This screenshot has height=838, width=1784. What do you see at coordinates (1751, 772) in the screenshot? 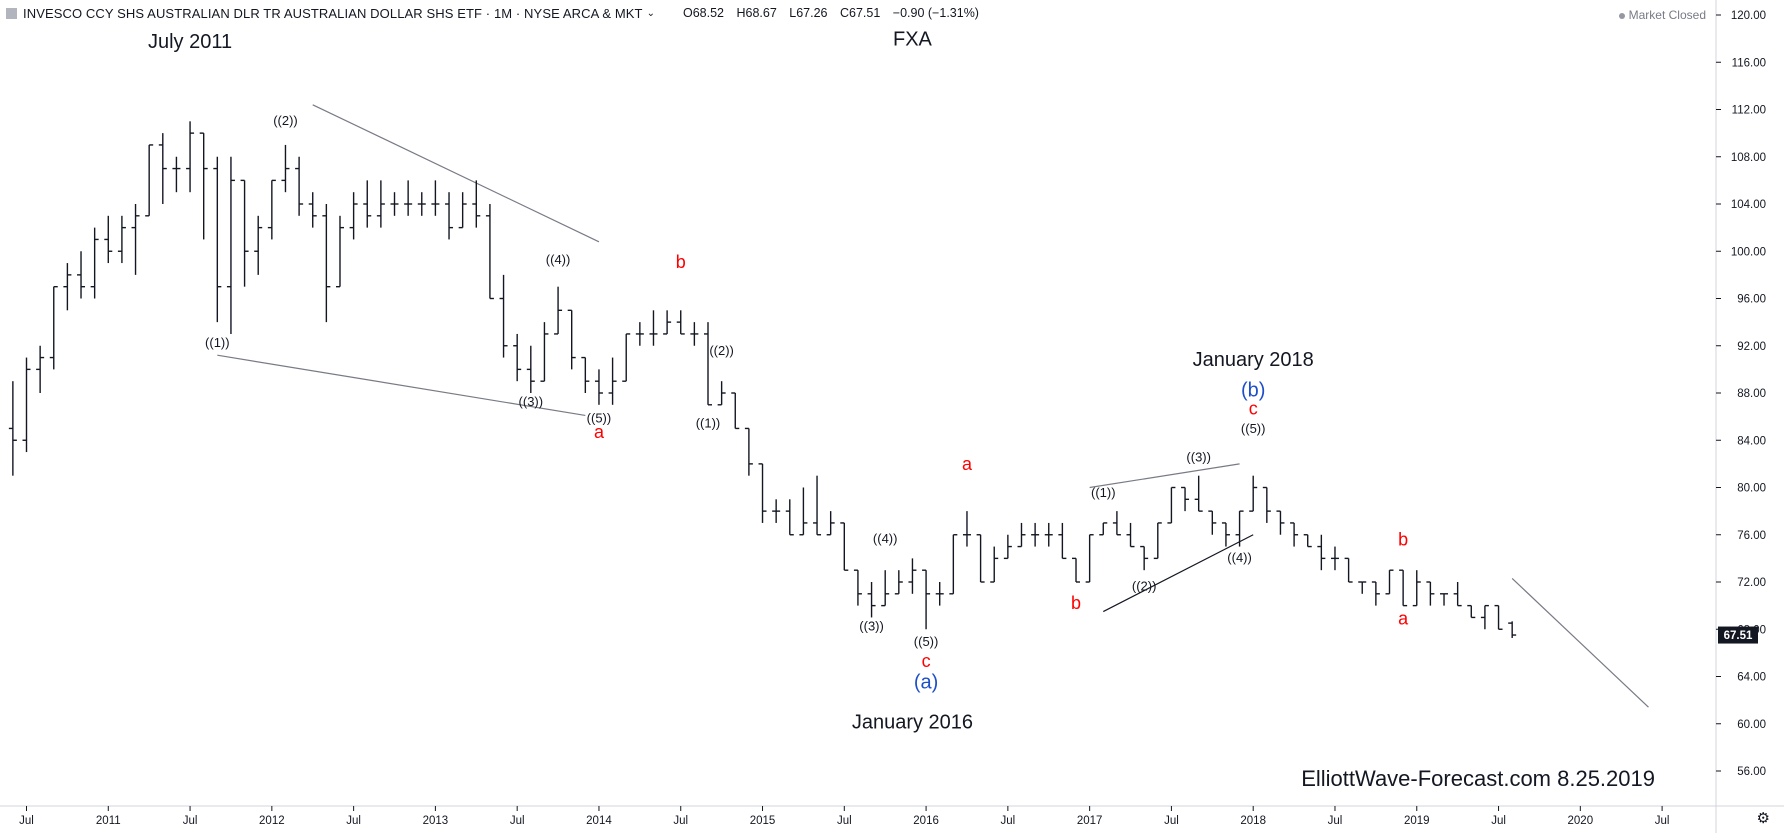
I see `y-tick-label: 56.00` at bounding box center [1751, 772].